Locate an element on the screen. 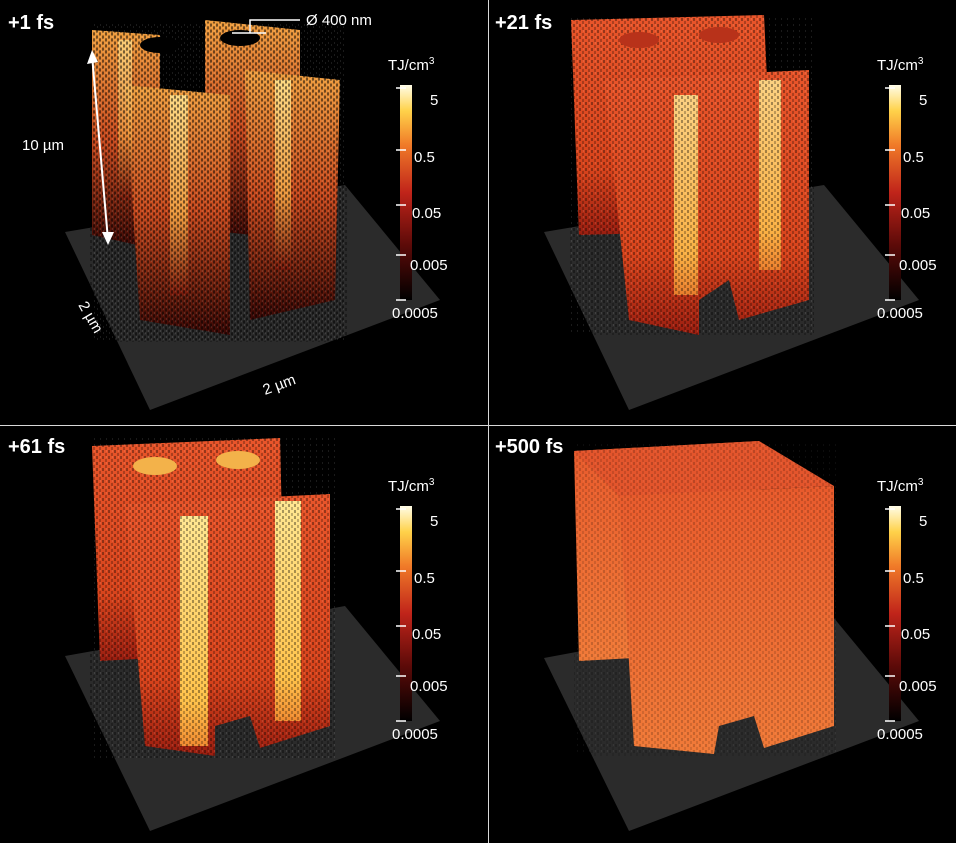  time-label: +21 fs is located at coordinates (524, 23).